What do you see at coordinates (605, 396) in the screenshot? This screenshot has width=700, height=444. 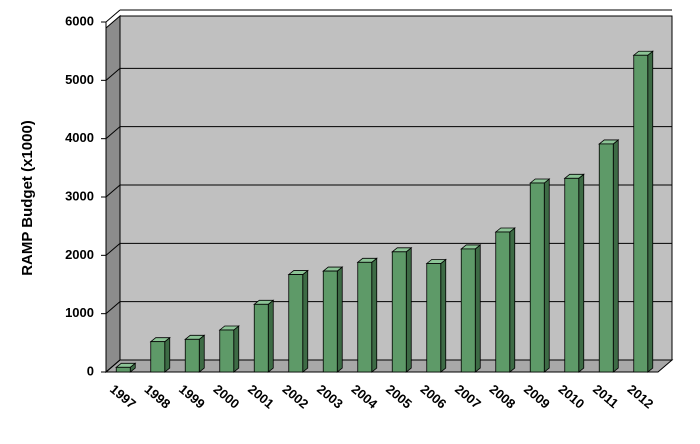 I see `x-tick-label: 2011` at bounding box center [605, 396].